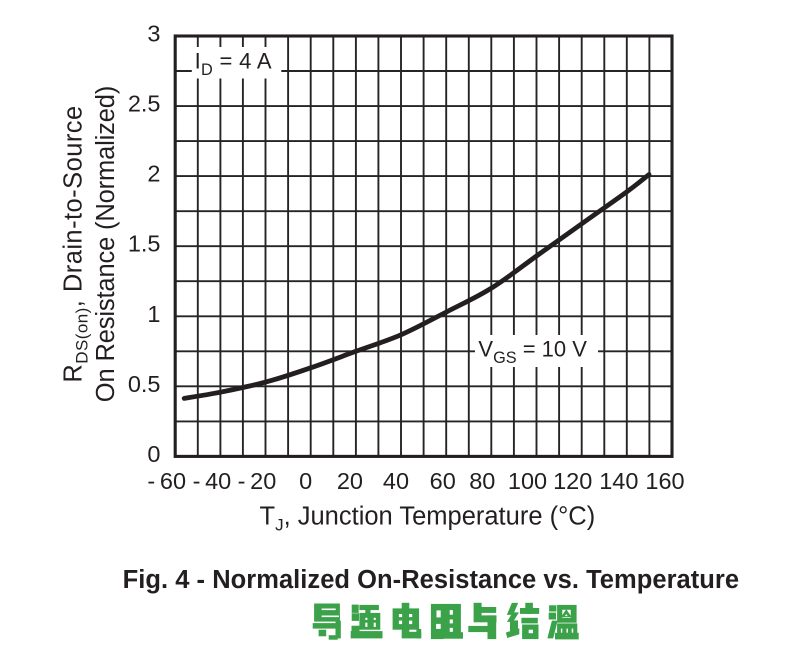 The height and width of the screenshot is (659, 800). What do you see at coordinates (153, 34) in the screenshot?
I see `svg-text: 3` at bounding box center [153, 34].